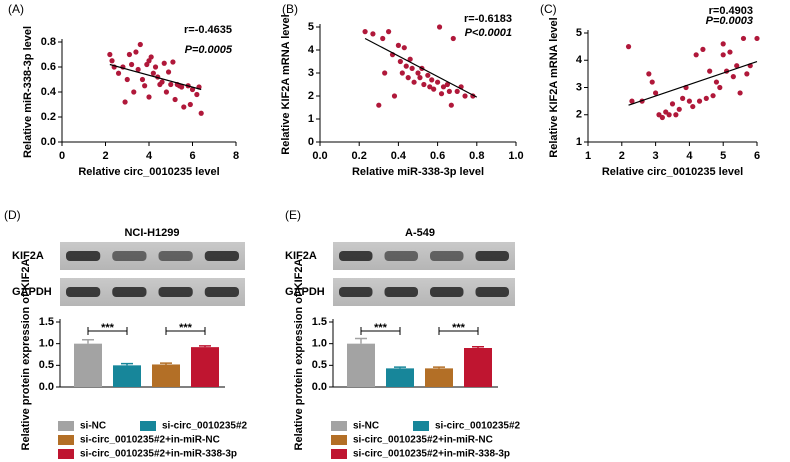 This screenshot has width=790, height=462. Describe the element at coordinates (359, 156) in the screenshot. I see `x-tick-label: 0.2` at that location.